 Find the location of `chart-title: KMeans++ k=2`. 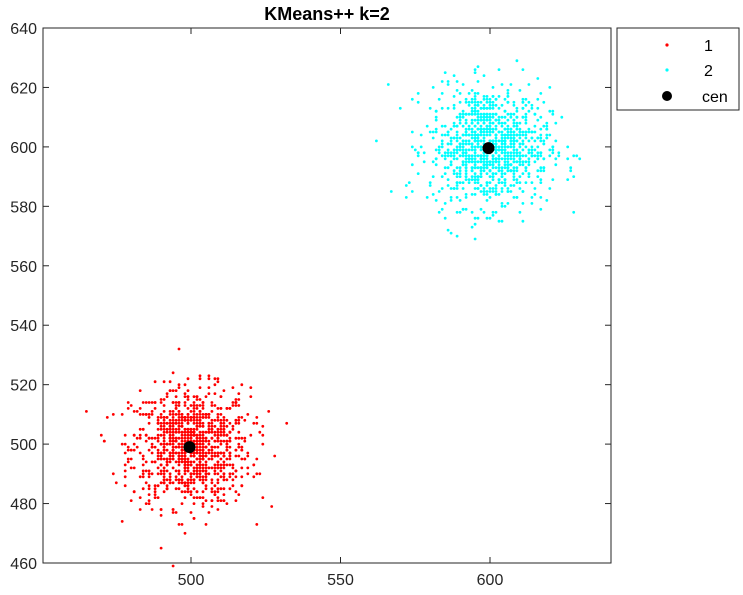

chart-title: KMeans++ k=2 is located at coordinates (327, 14).